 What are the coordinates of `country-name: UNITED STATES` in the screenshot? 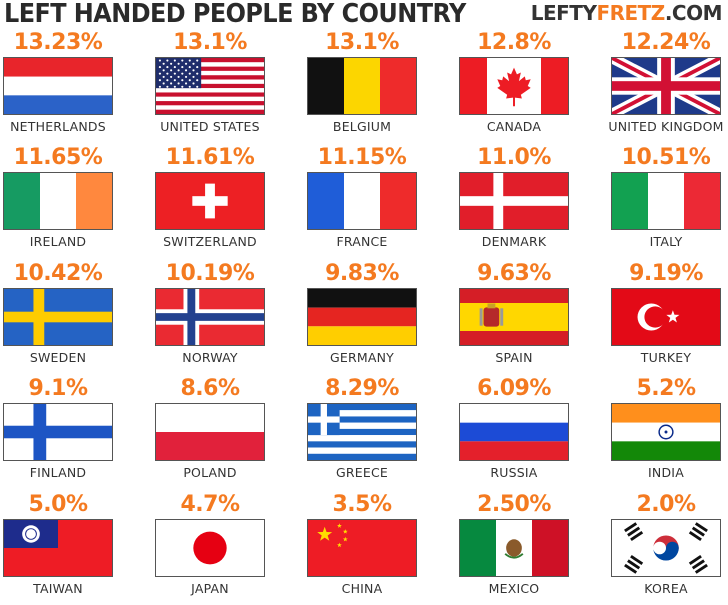 It's located at (210, 126).